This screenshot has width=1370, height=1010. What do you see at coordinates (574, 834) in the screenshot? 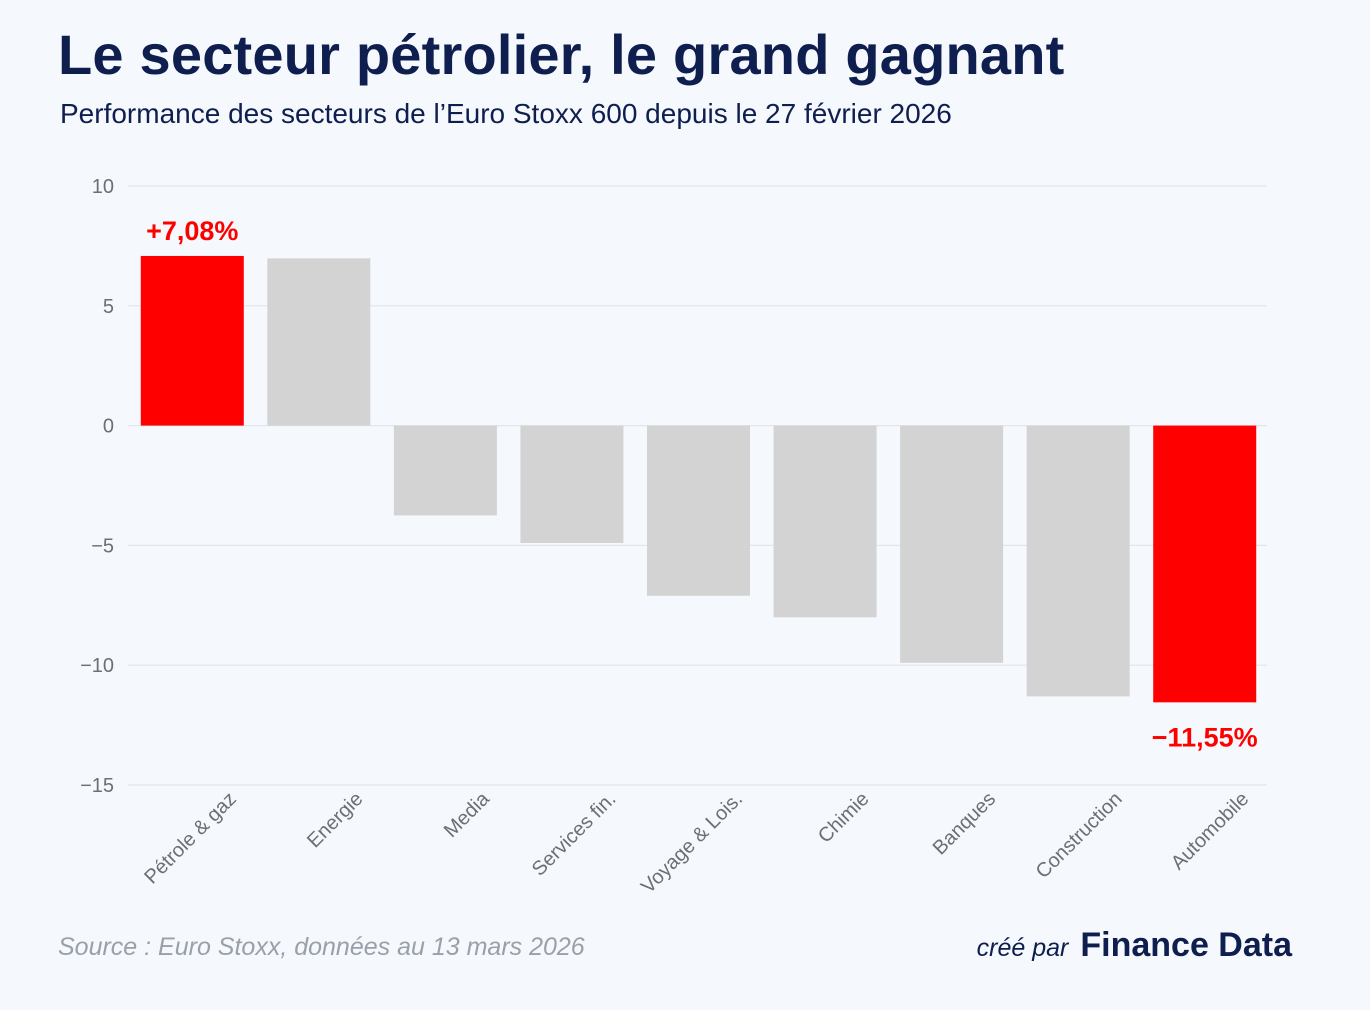
I see `x-tick-label: Services fin.` at bounding box center [574, 834].